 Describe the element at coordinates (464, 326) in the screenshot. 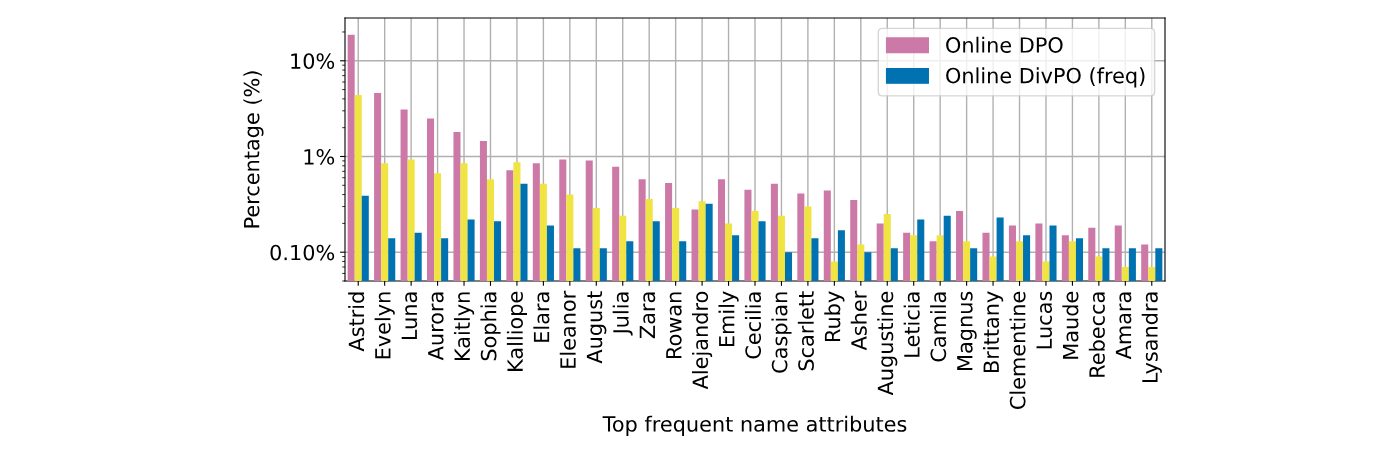

I see `x-tick-label: Kaitlyn` at that location.